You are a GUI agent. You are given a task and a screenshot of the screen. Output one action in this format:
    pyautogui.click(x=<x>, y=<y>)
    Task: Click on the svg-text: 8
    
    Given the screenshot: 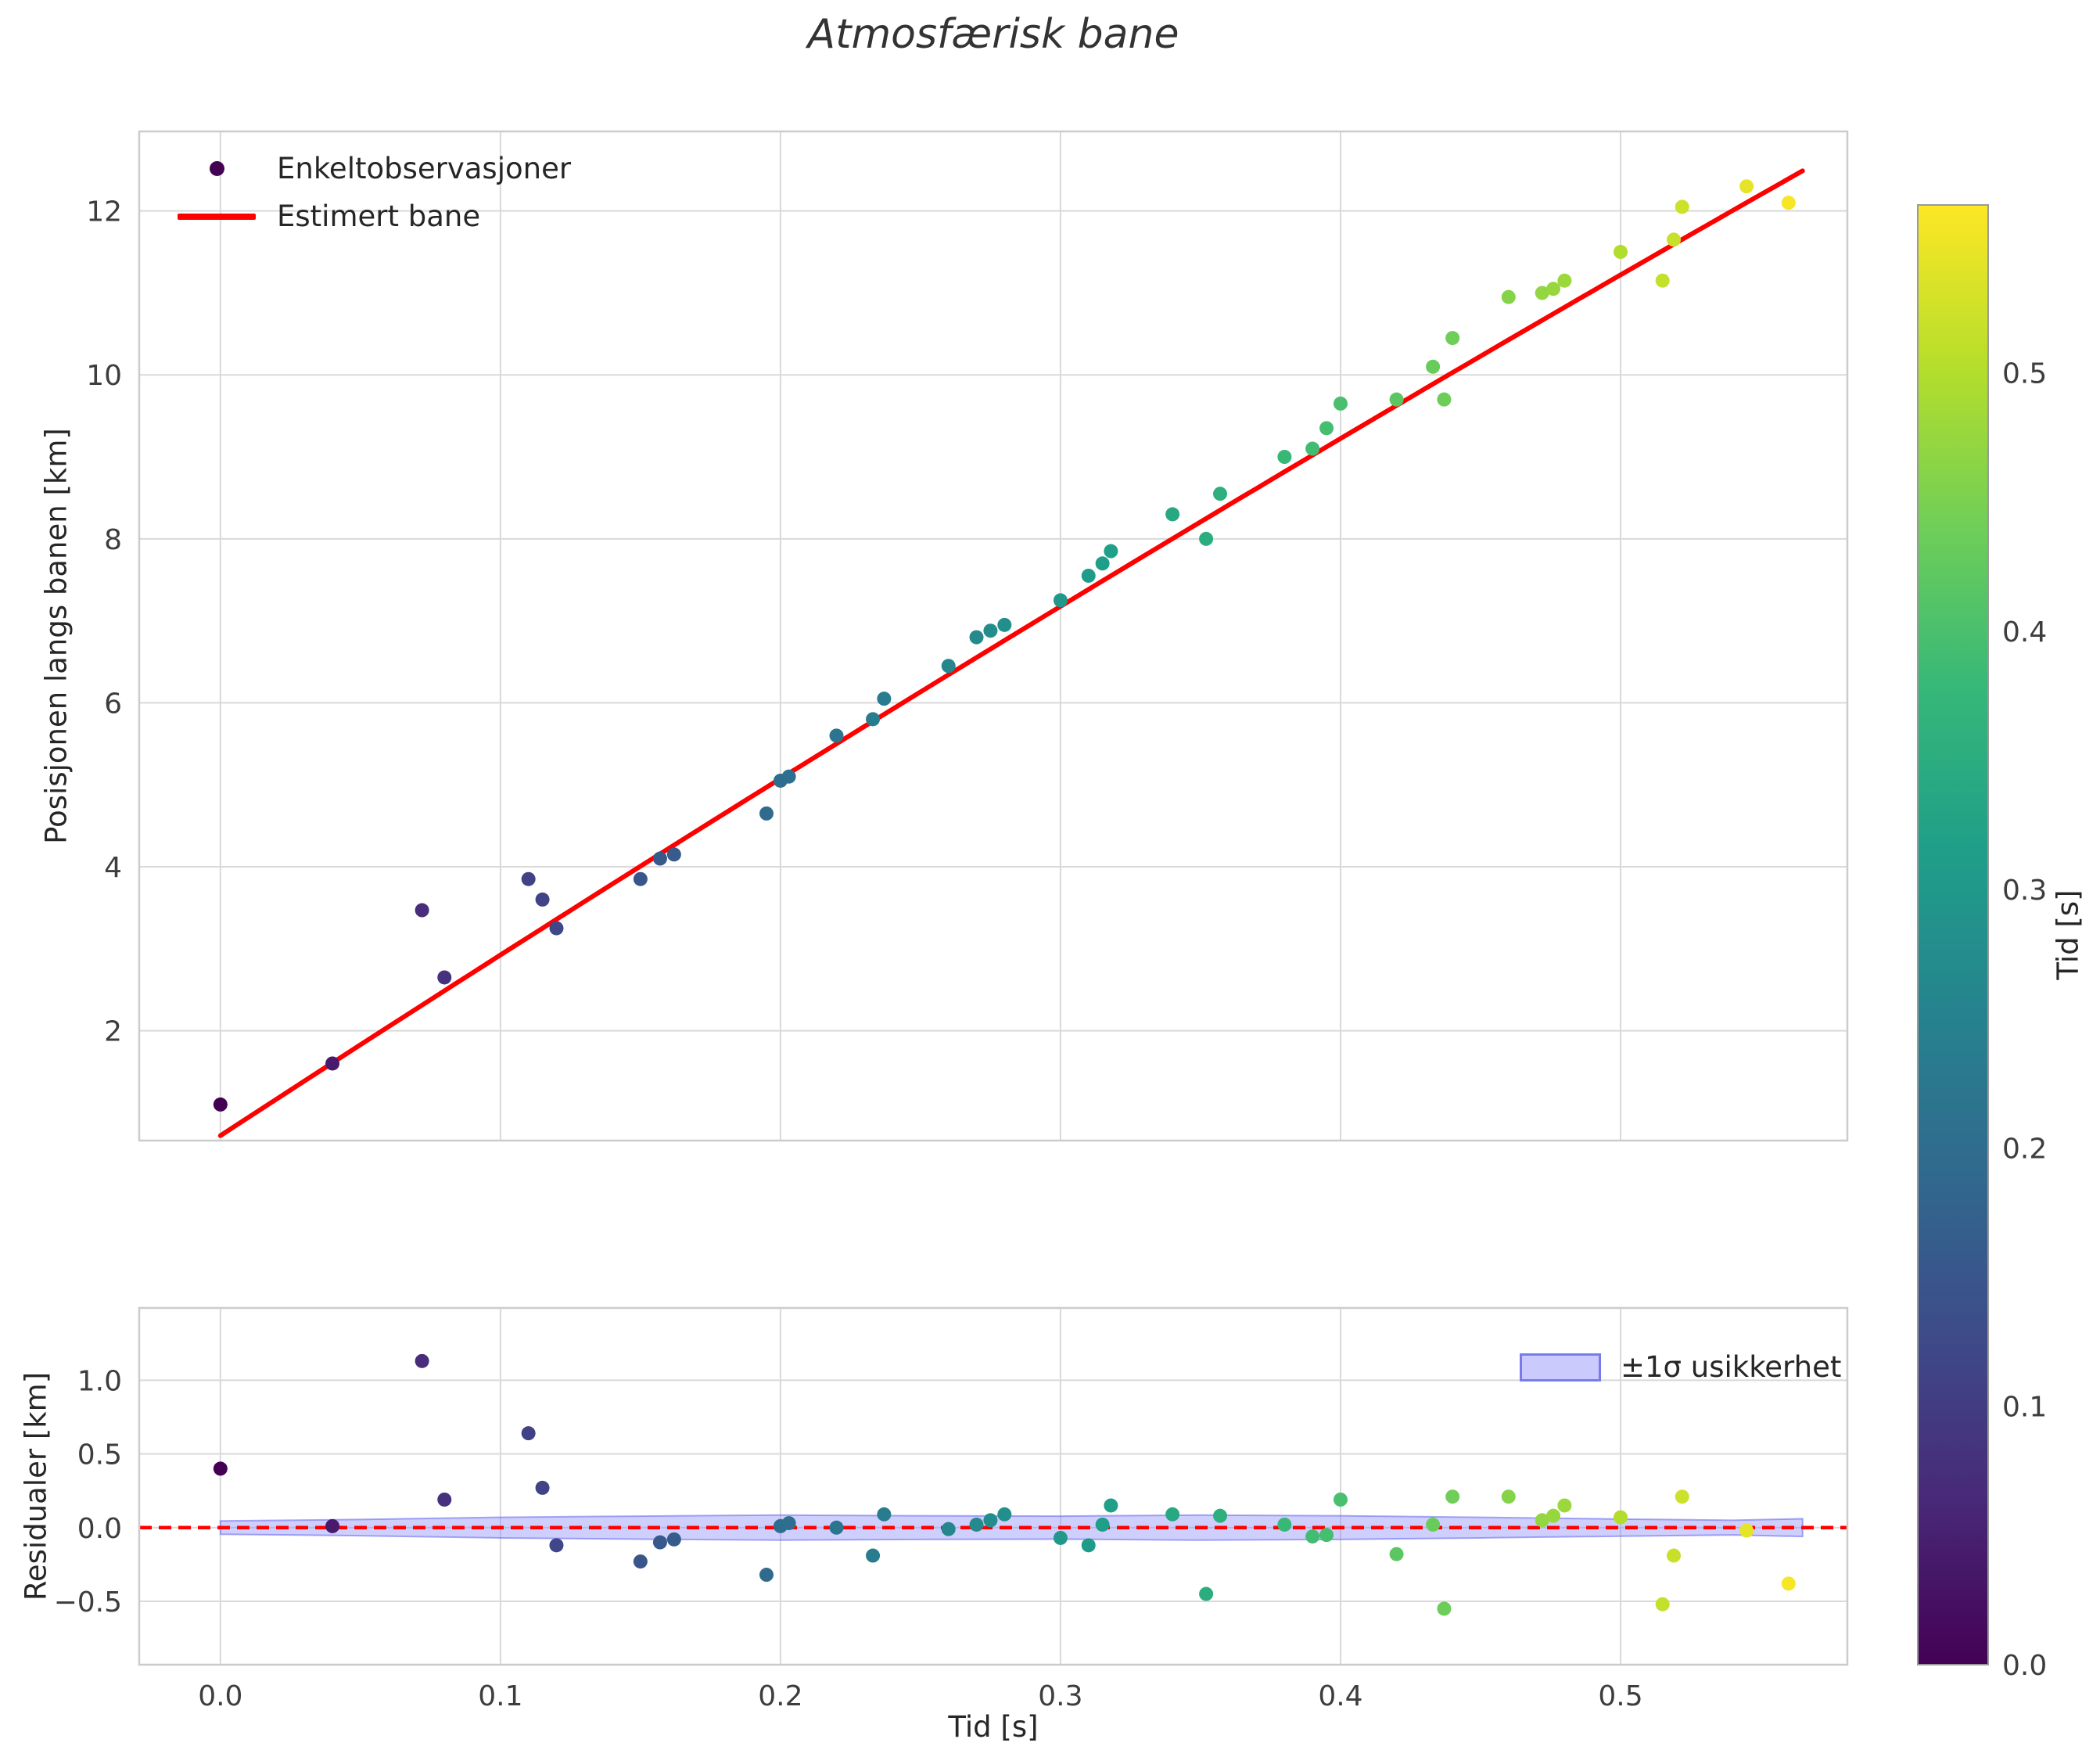 What is the action you would take?
    pyautogui.click(x=113, y=540)
    